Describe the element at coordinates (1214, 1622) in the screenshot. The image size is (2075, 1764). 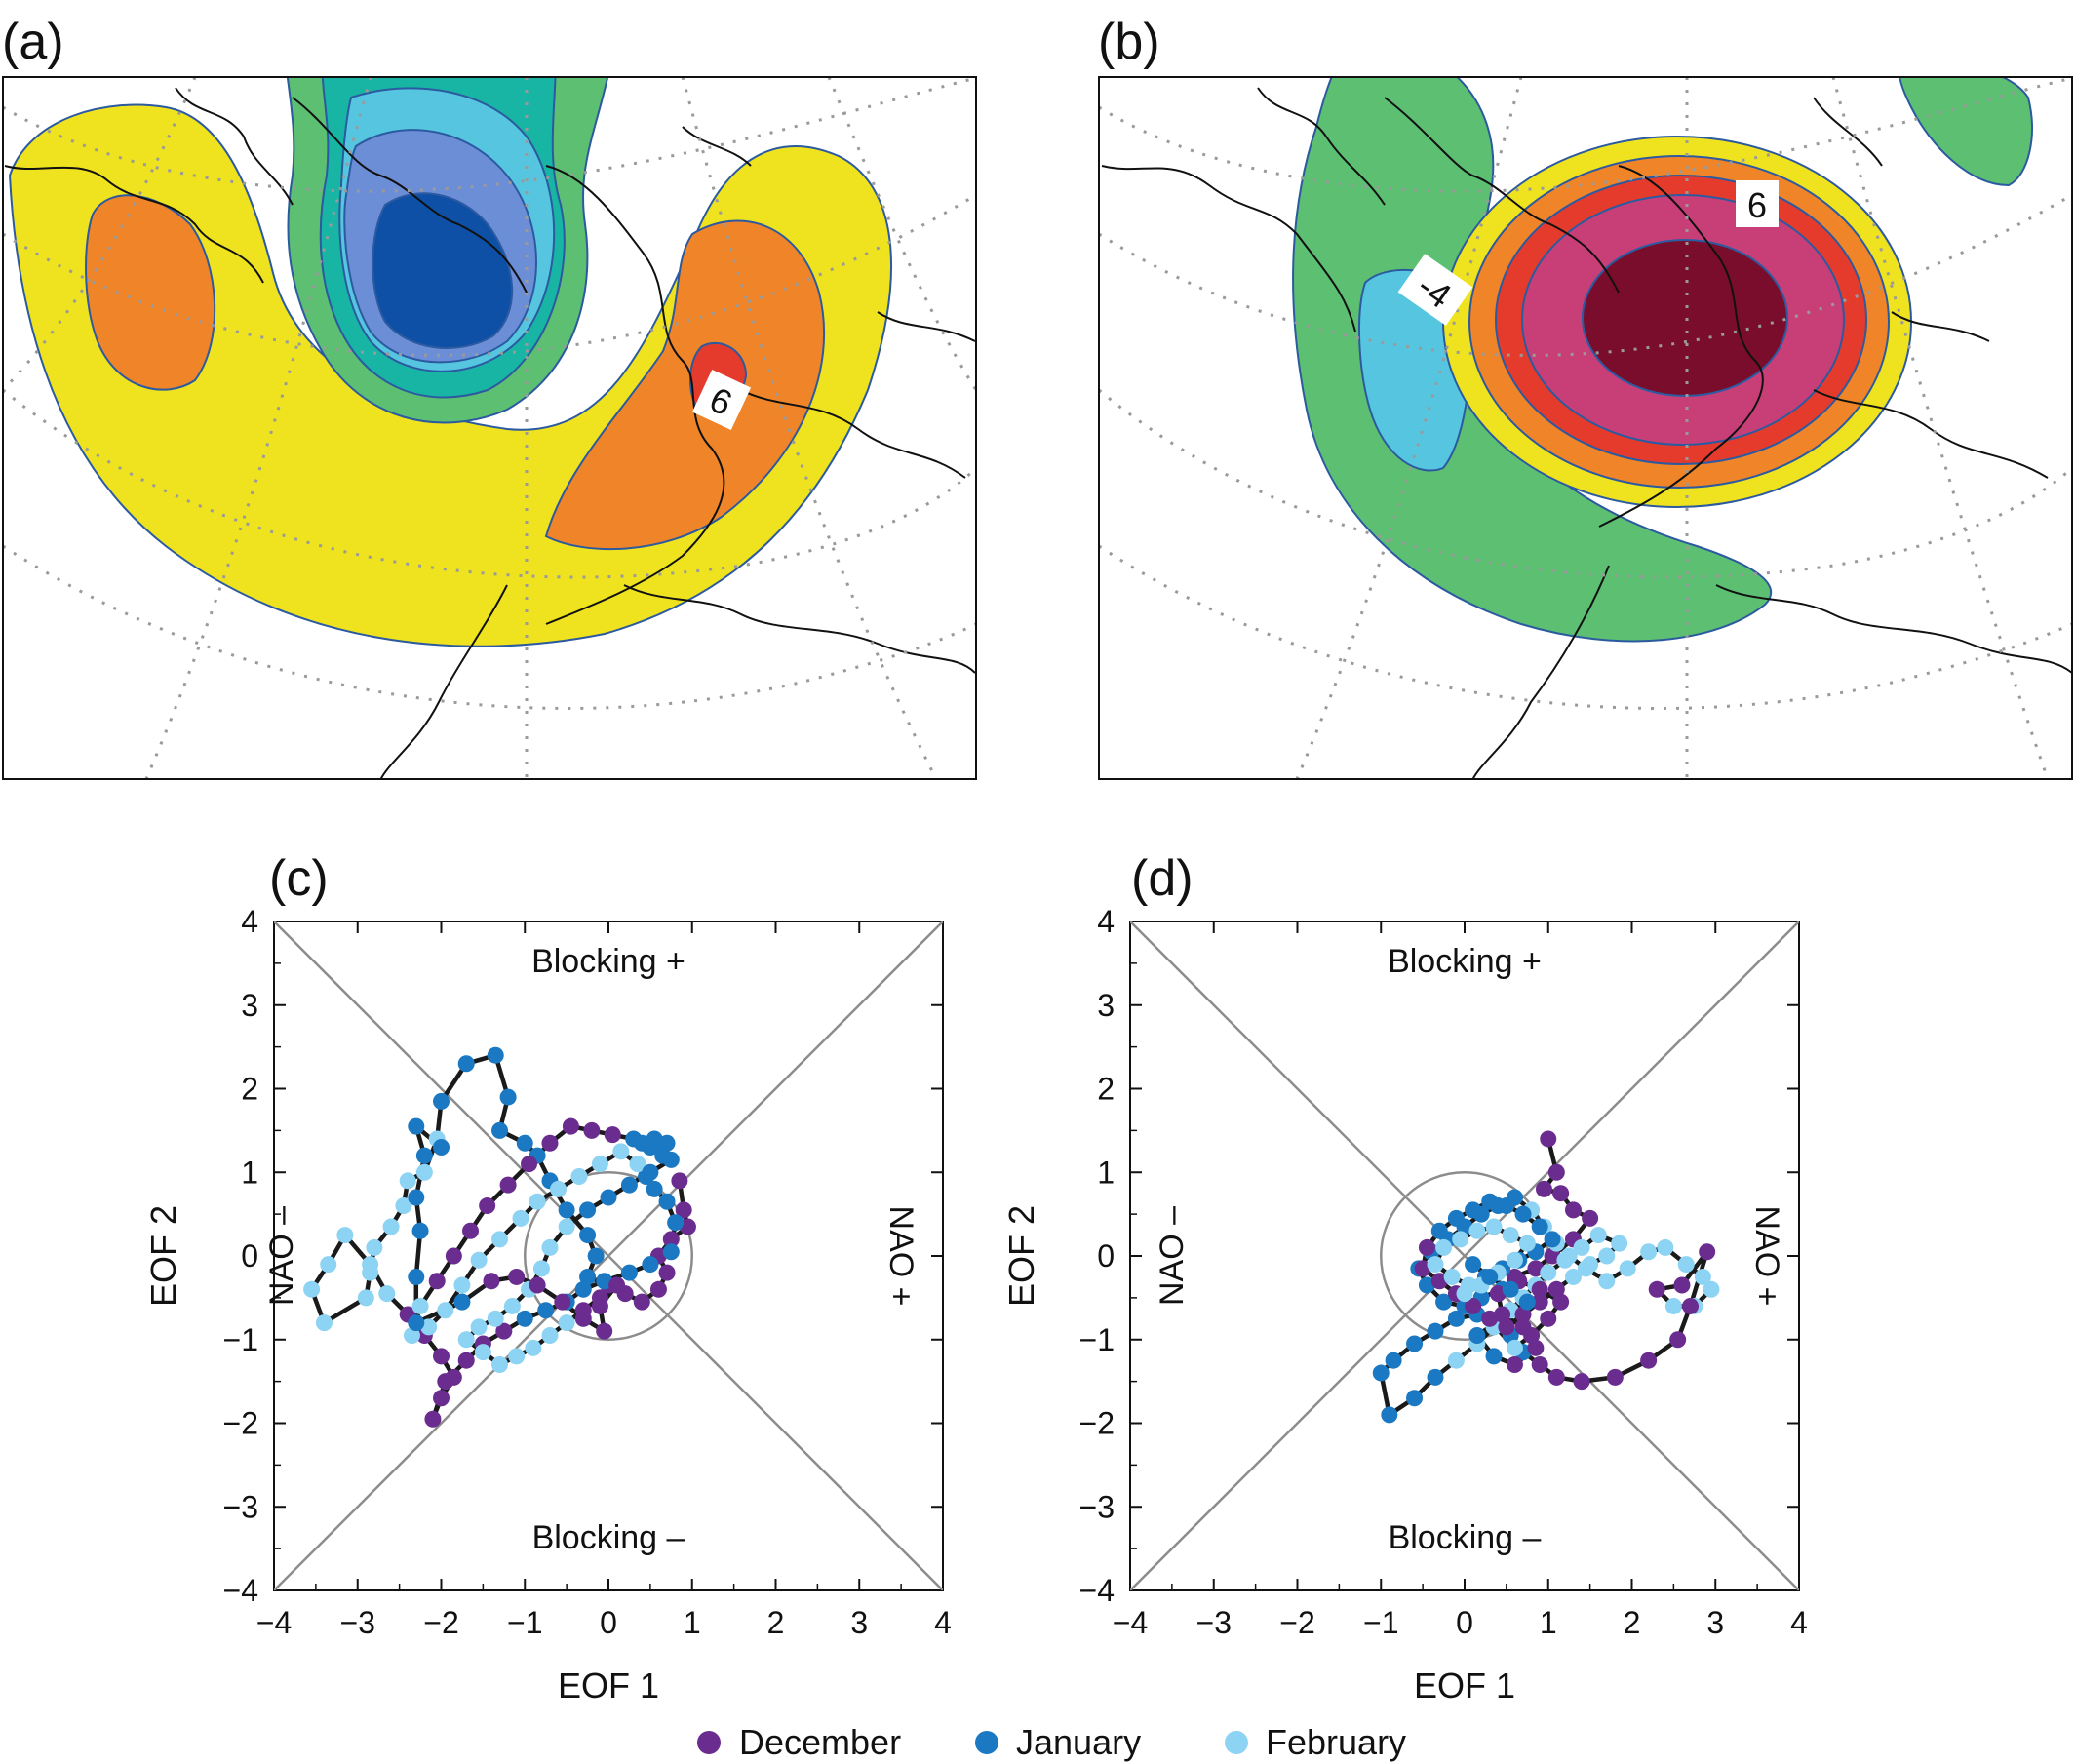
I see `x-tick-label: −3` at that location.